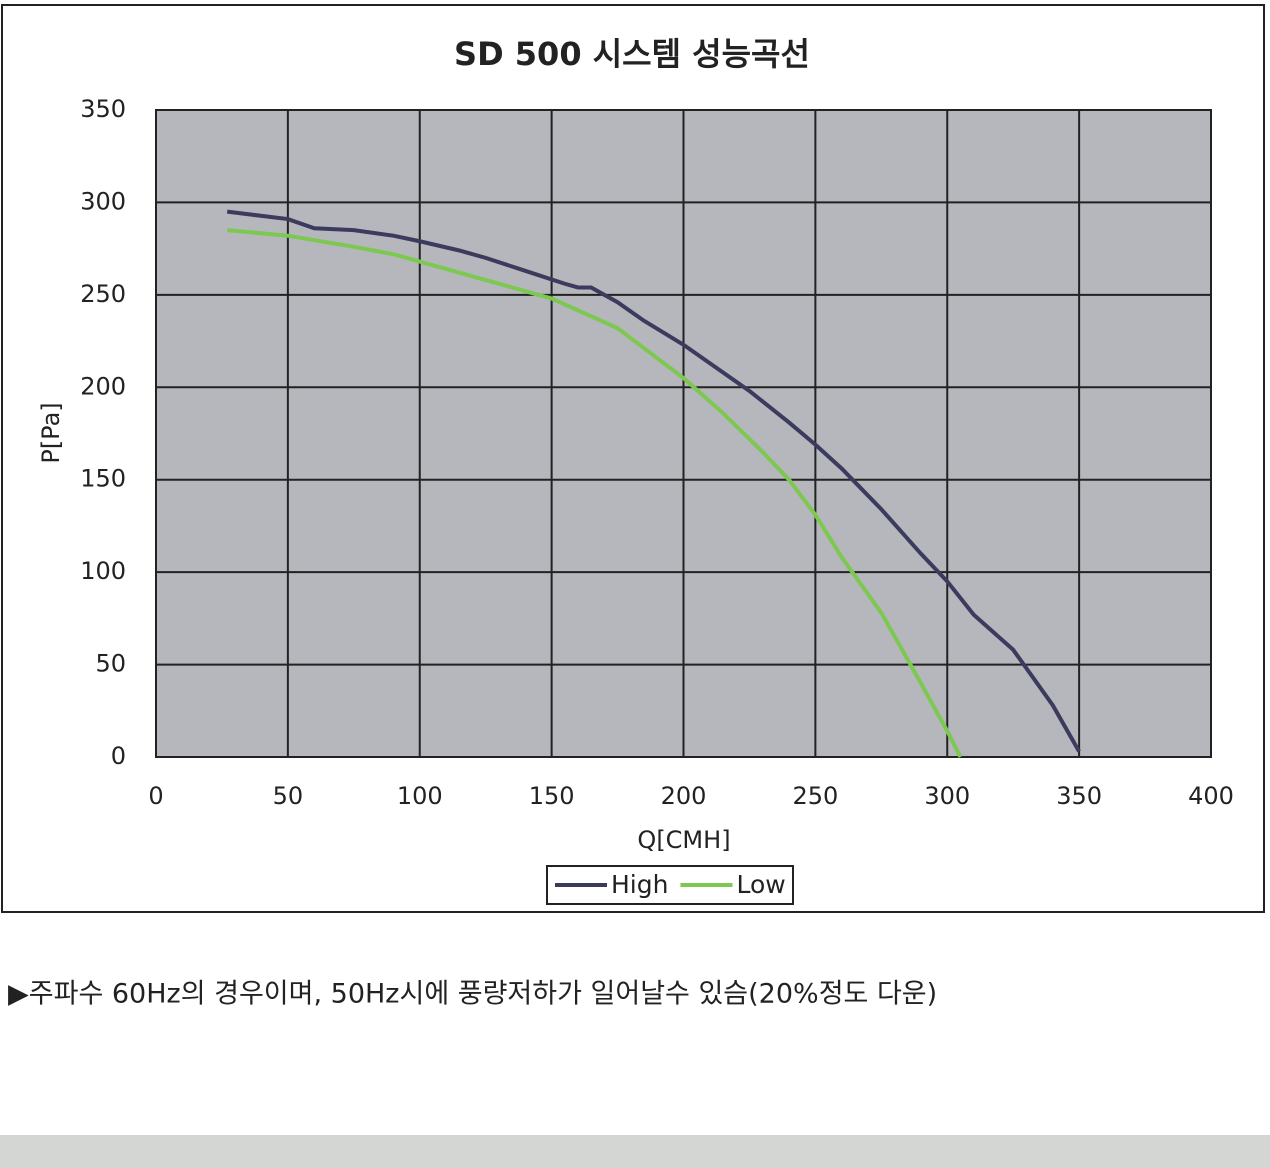 The width and height of the screenshot is (1270, 1168). Describe the element at coordinates (110, 664) in the screenshot. I see `y-tick-label: 50` at that location.